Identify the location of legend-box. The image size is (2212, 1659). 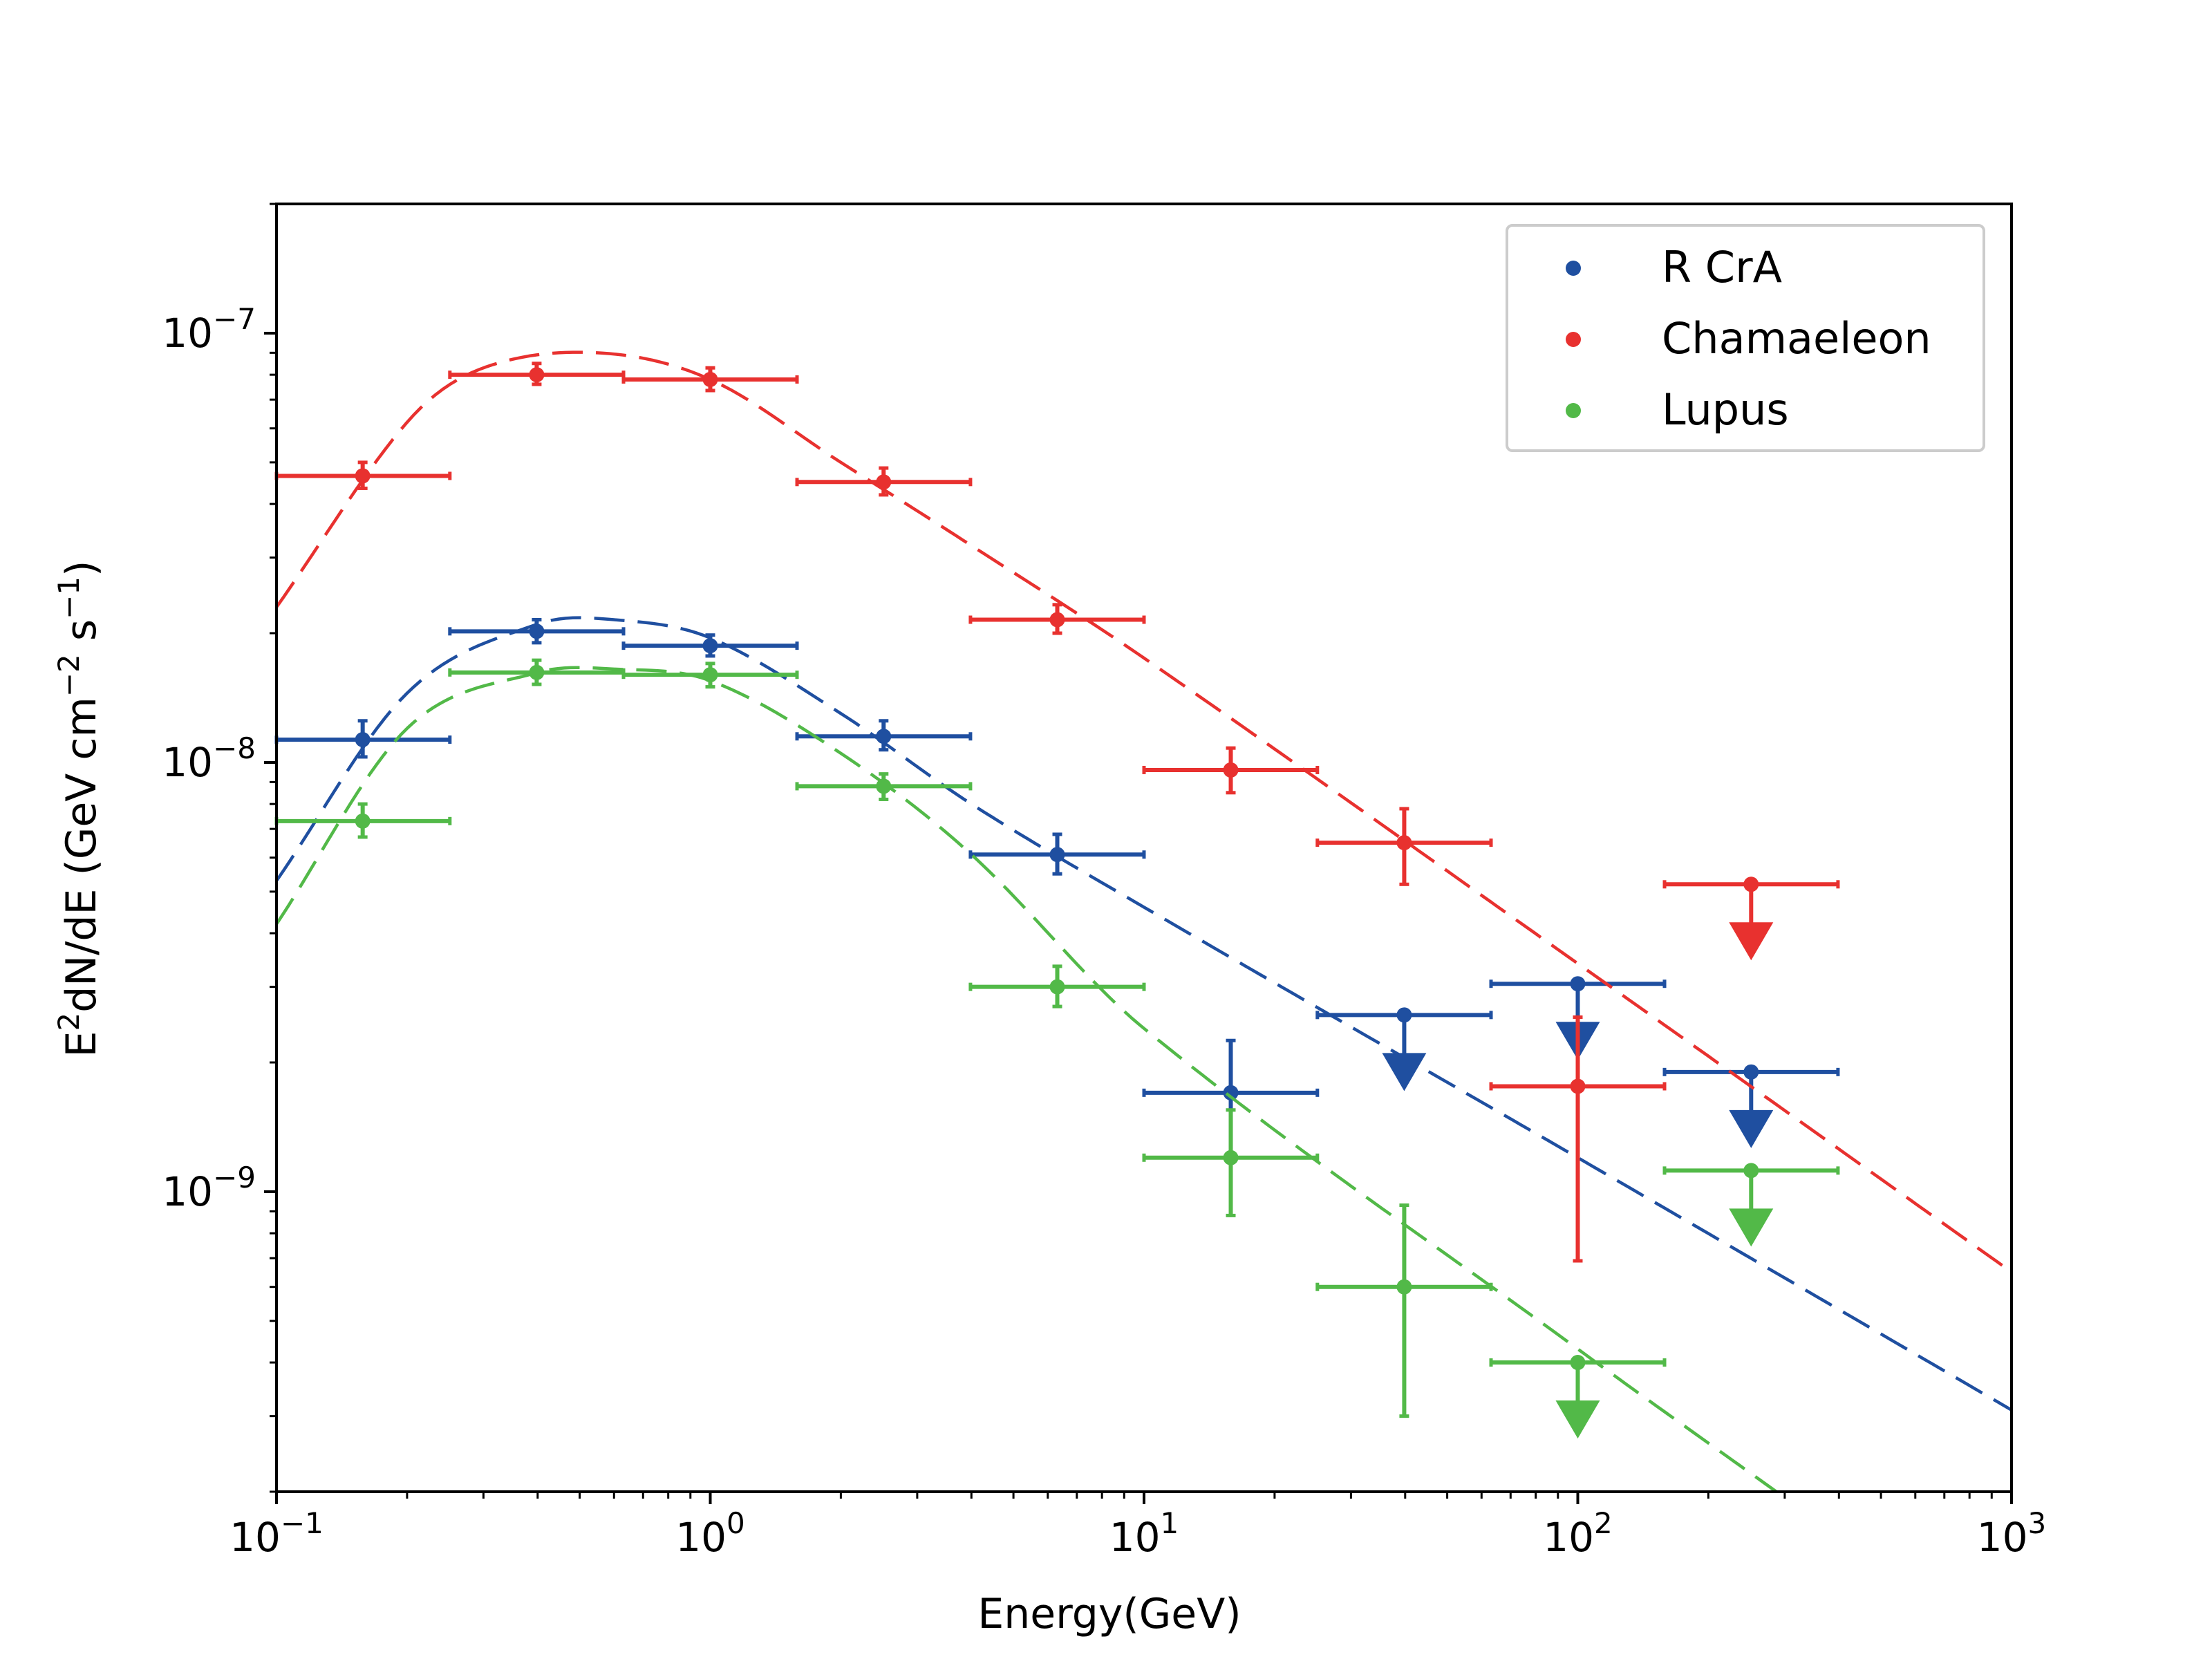
(1746, 338).